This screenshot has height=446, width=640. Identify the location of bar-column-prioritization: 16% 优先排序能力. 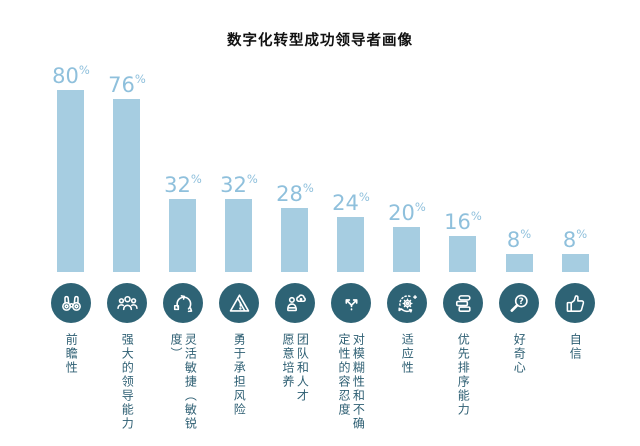
(463, 252).